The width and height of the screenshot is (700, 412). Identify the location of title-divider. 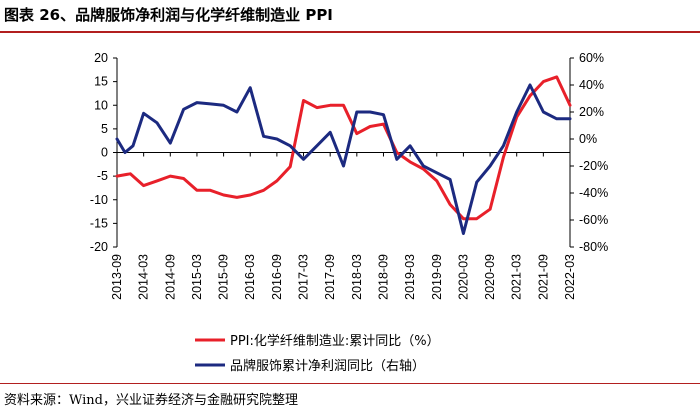
(350, 32).